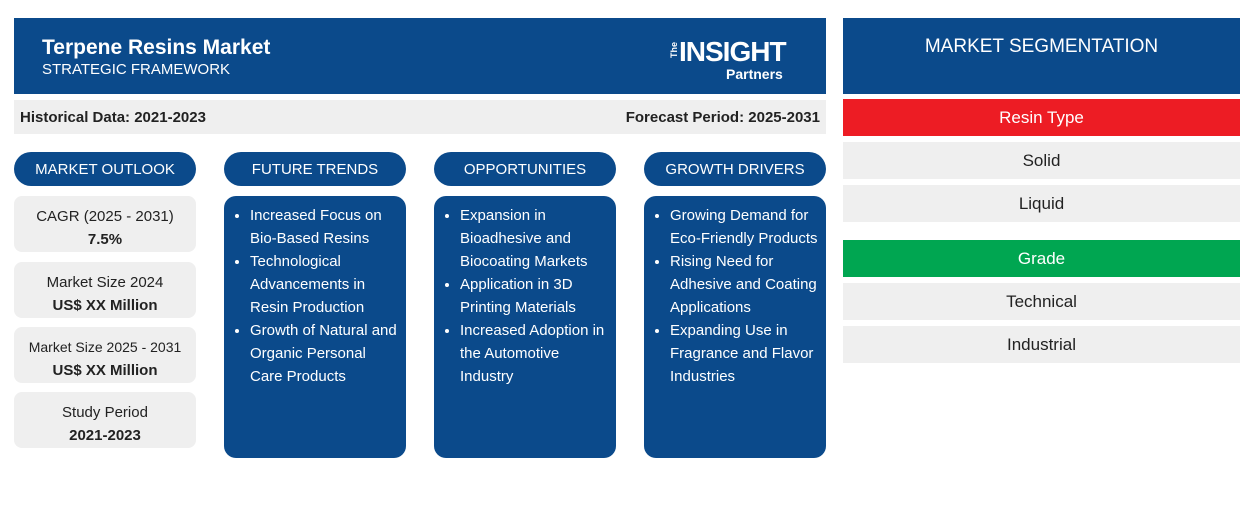 The width and height of the screenshot is (1254, 530). I want to click on logo-bottom: Partners, so click(754, 74).